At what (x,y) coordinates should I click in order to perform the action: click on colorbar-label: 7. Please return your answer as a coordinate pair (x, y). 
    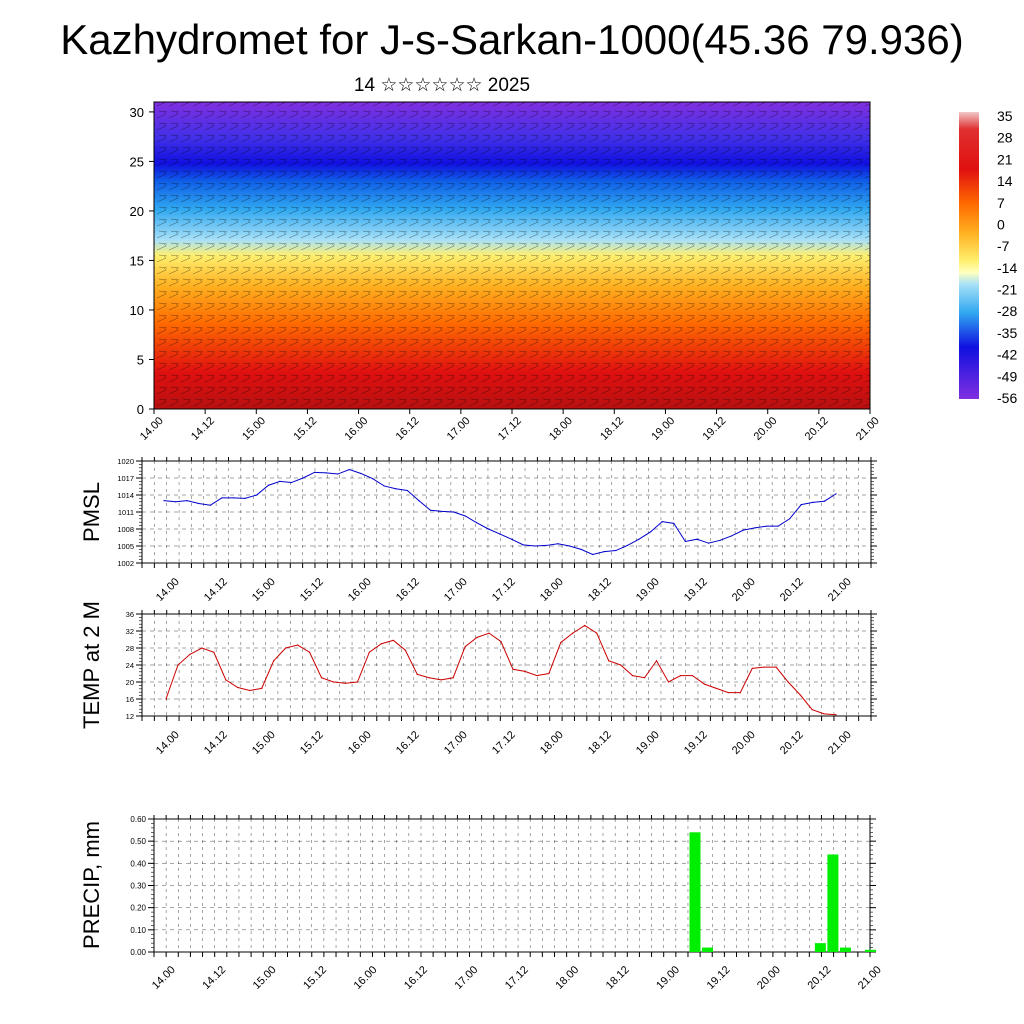
    Looking at the image, I should click on (1001, 203).